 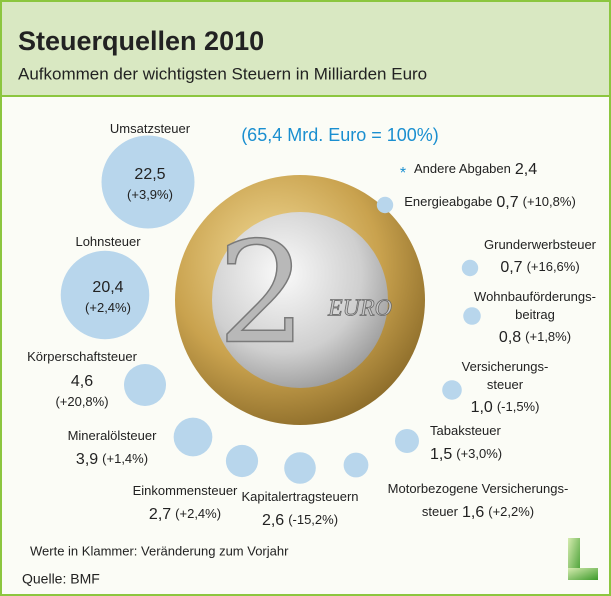 I want to click on bubble-label: Kapitalertragsteuern, so click(x=299, y=496).